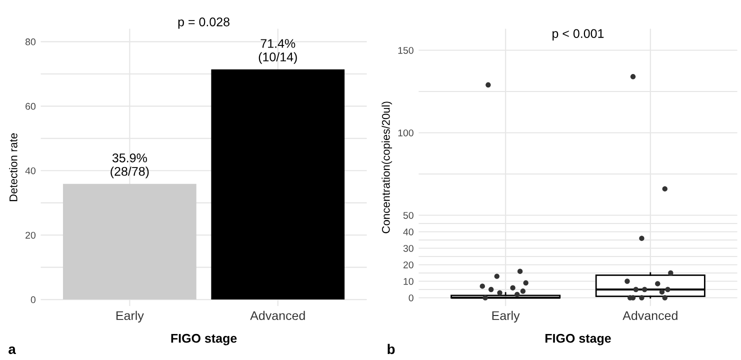 Image resolution: width=741 pixels, height=360 pixels. What do you see at coordinates (391, 349) in the screenshot?
I see `text: b` at bounding box center [391, 349].